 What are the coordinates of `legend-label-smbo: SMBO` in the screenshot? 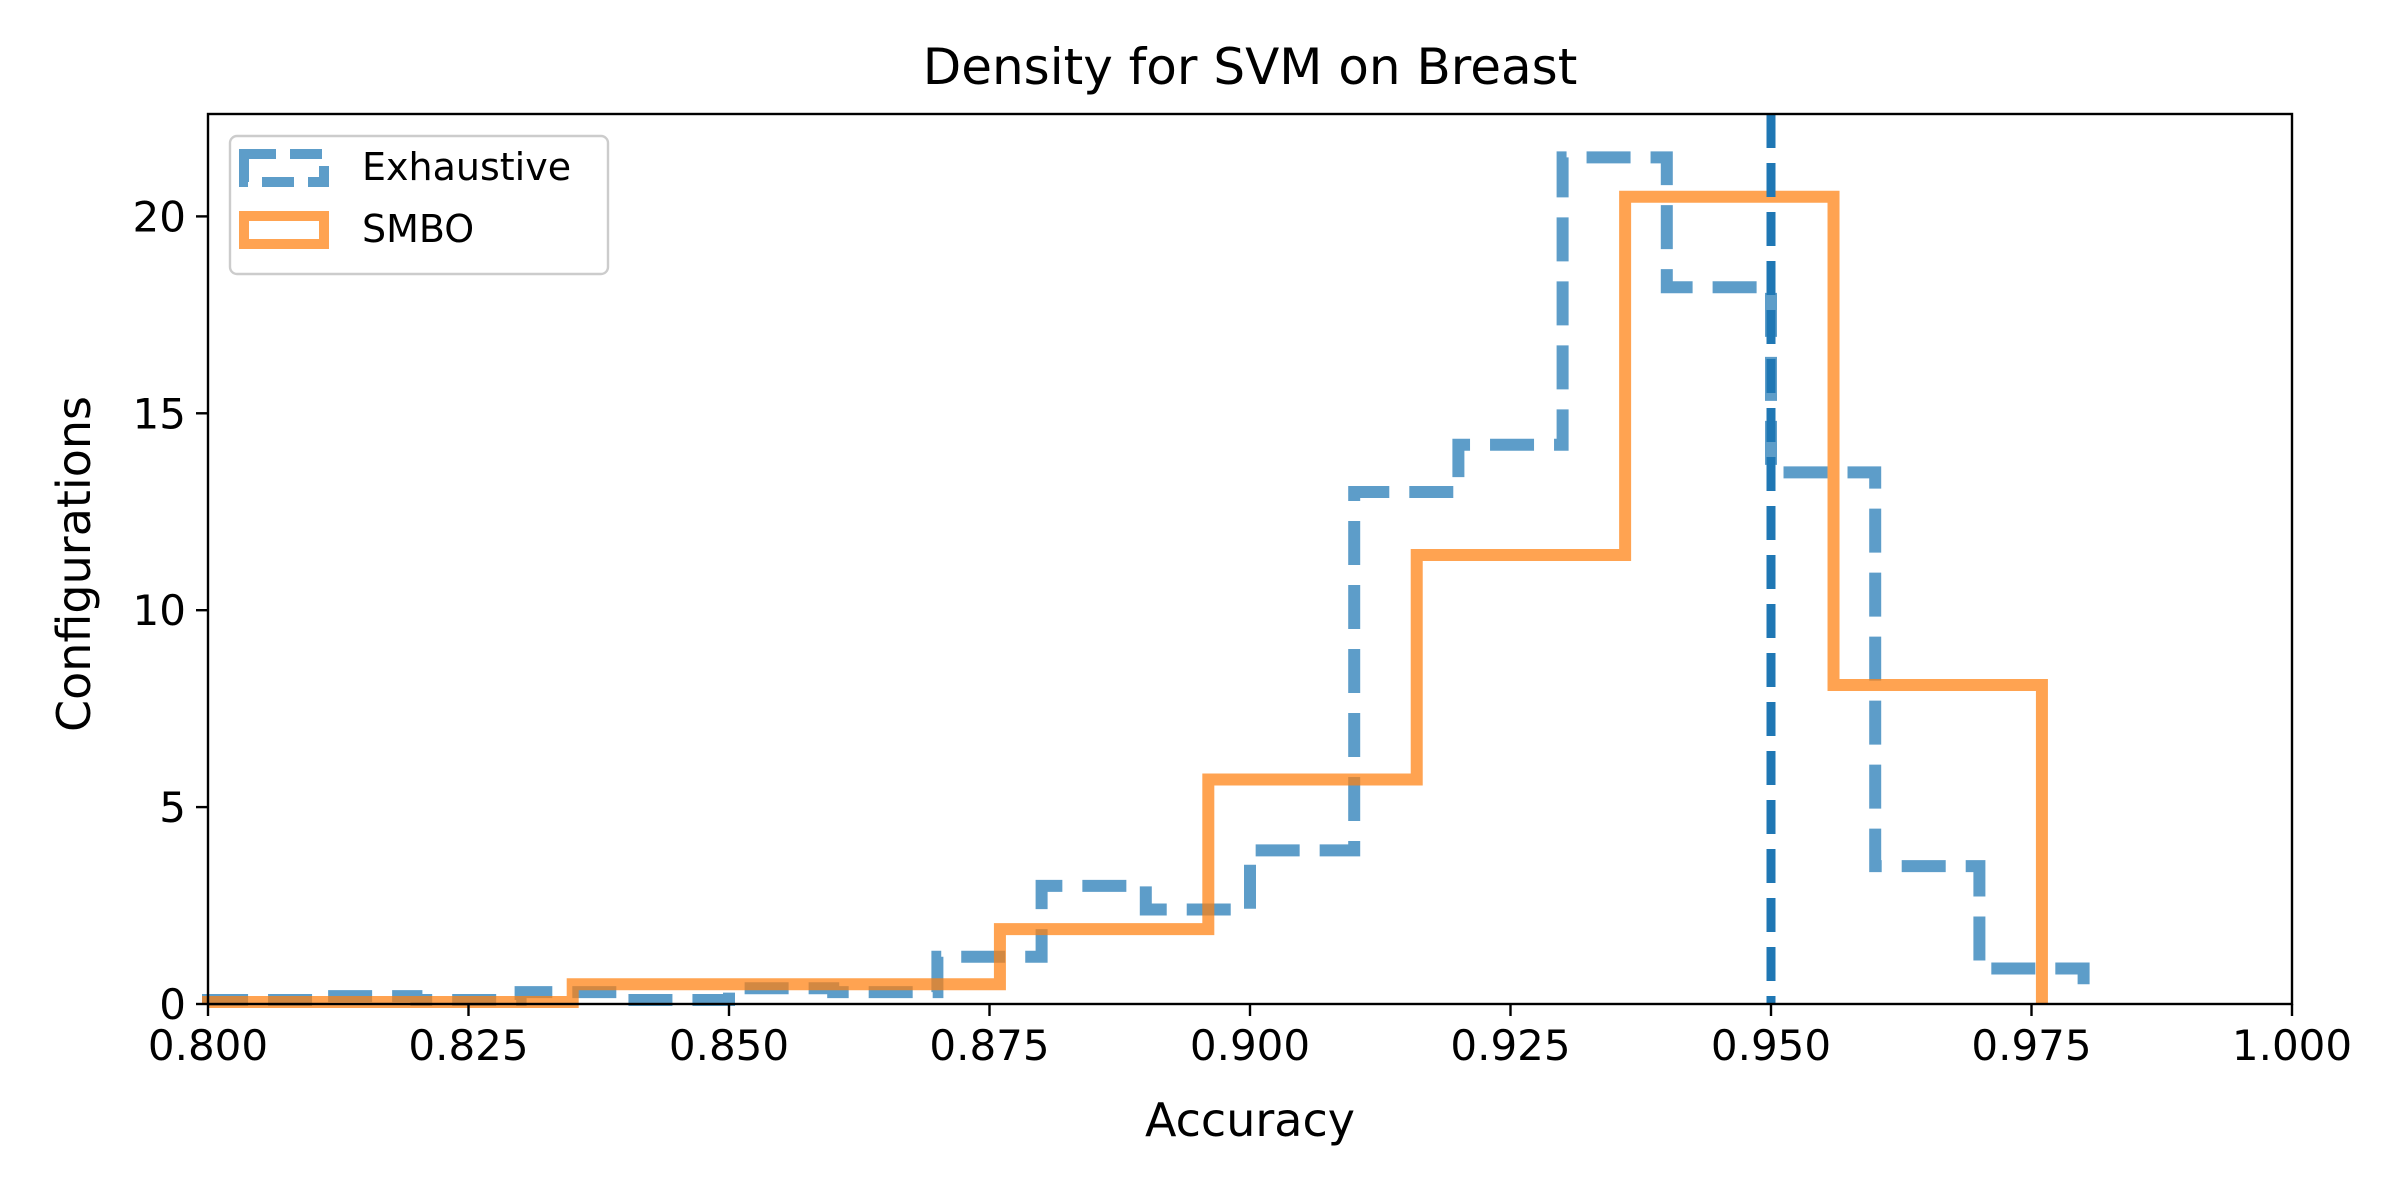 It's located at (418, 229).